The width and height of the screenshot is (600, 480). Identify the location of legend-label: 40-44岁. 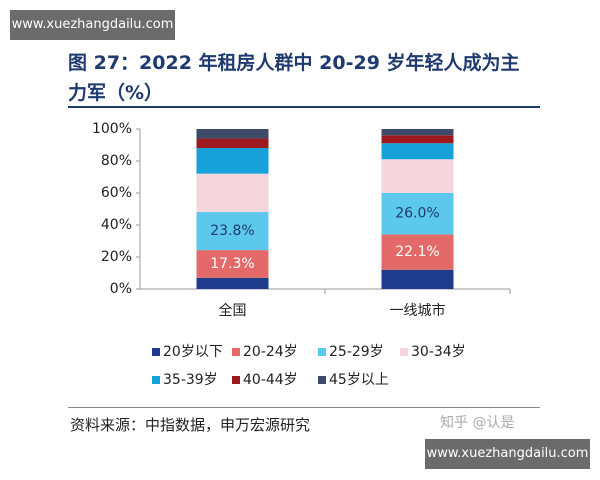
(270, 380).